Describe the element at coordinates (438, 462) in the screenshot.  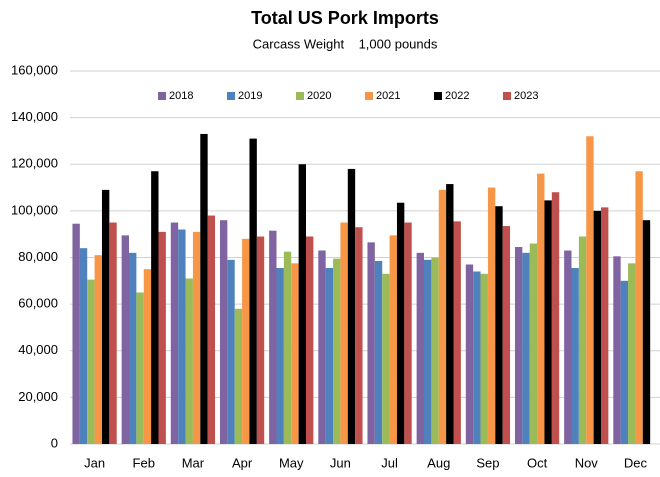
I see `x-tick-label: Aug` at that location.